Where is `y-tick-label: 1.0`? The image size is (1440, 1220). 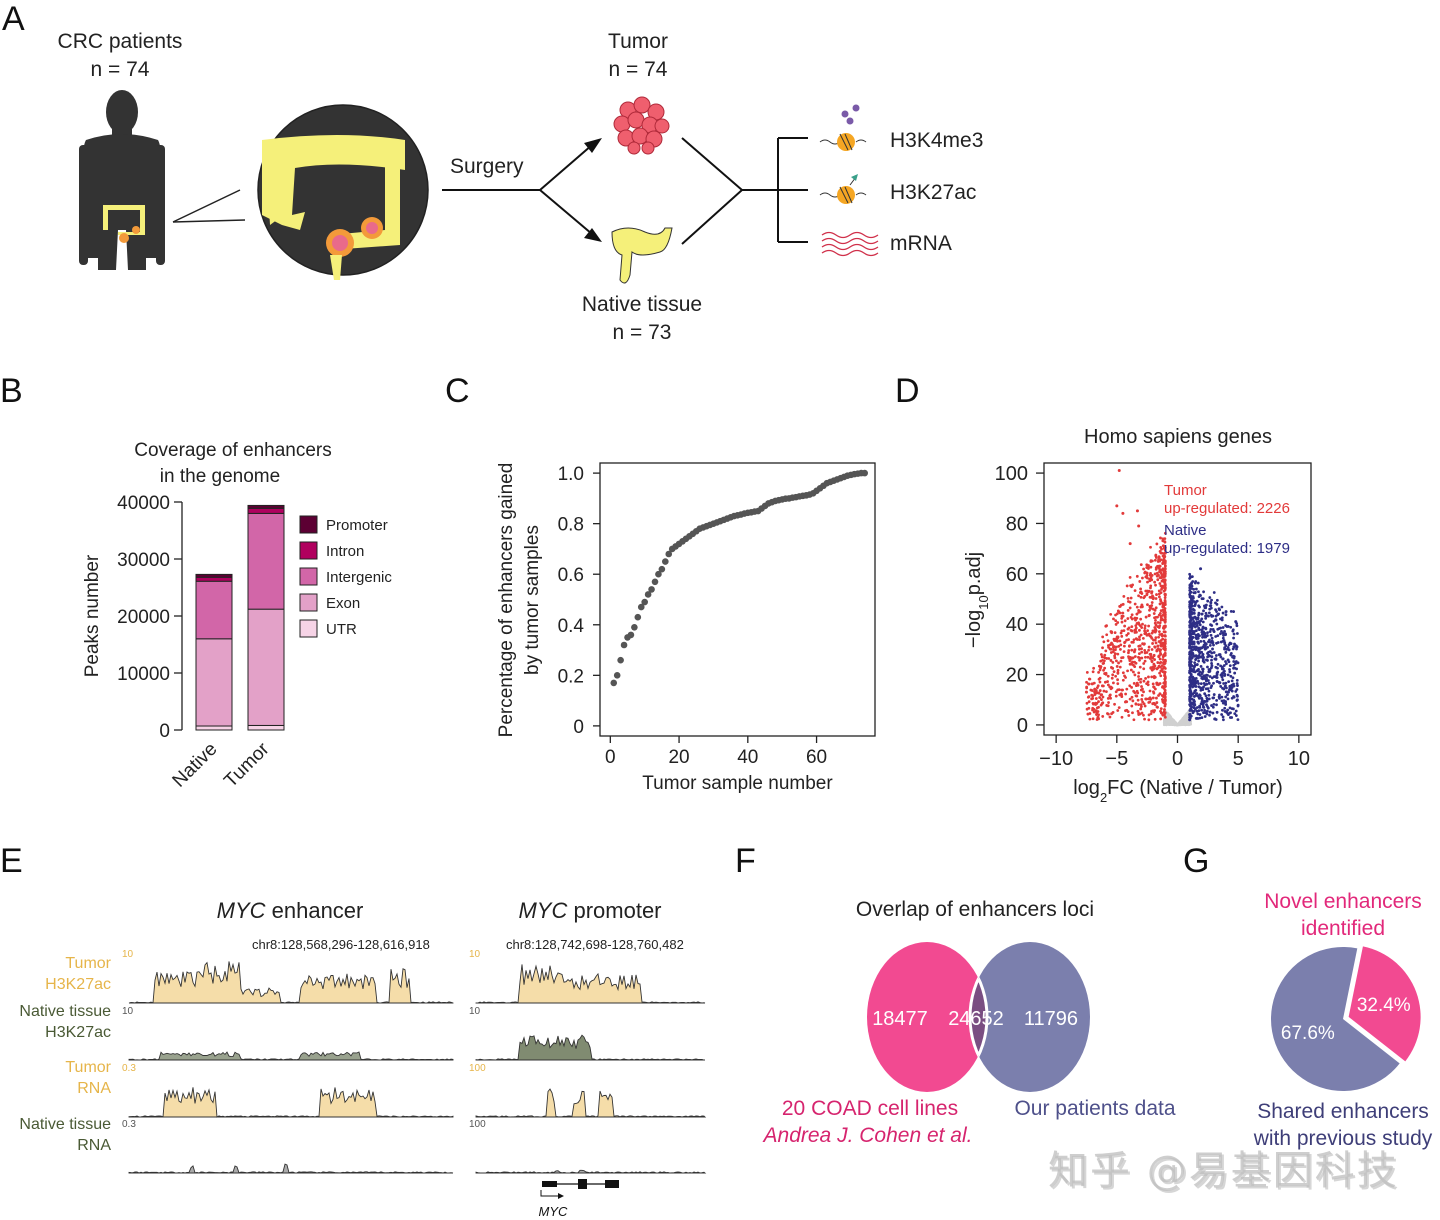
y-tick-label: 1.0 is located at coordinates (571, 474).